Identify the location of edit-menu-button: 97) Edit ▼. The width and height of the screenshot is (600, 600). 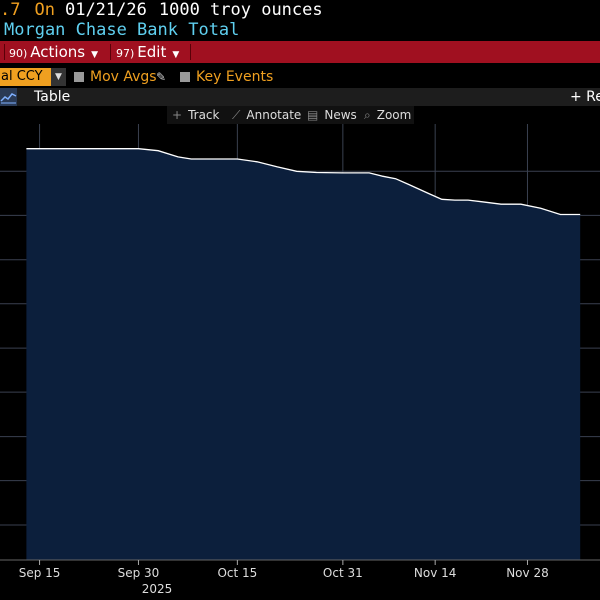
(147, 52).